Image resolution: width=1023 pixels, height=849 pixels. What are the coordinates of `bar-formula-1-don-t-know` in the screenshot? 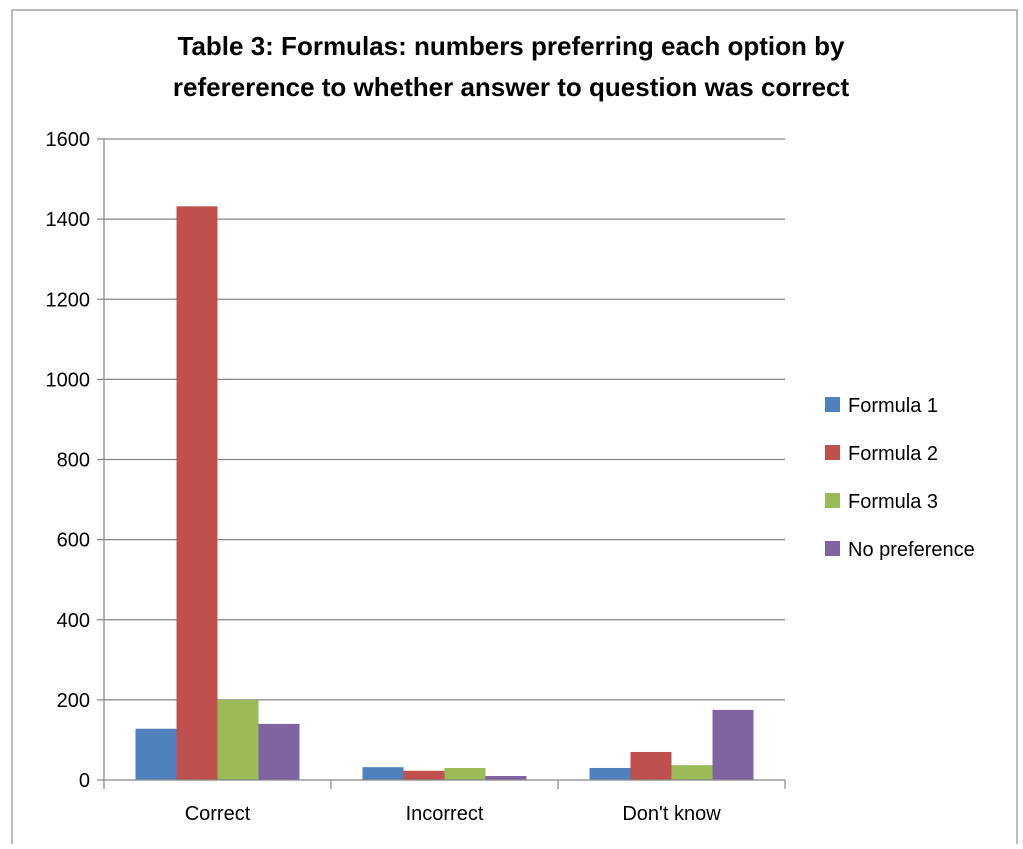 It's located at (610, 773).